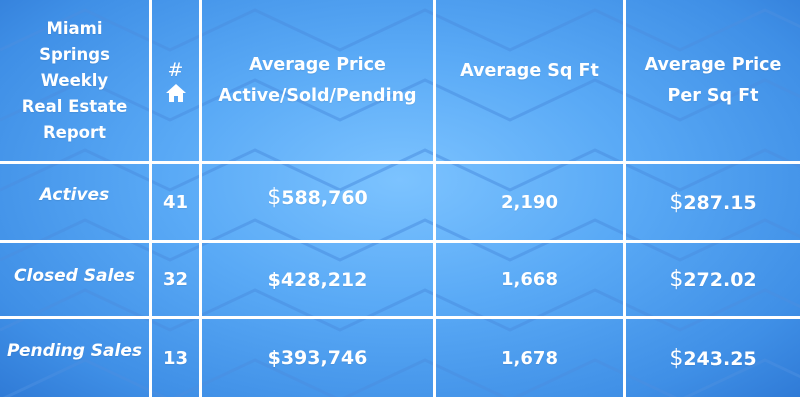 The height and width of the screenshot is (400, 800). I want to click on home-icon, so click(175, 92).